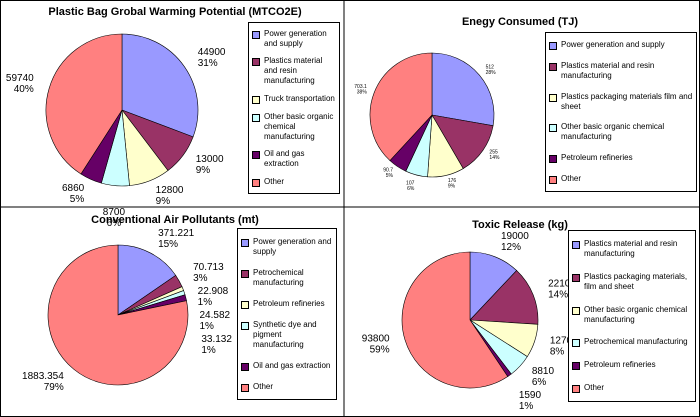 This screenshot has height=417, width=700. Describe the element at coordinates (212, 52) in the screenshot. I see `value-label: 44900` at that location.